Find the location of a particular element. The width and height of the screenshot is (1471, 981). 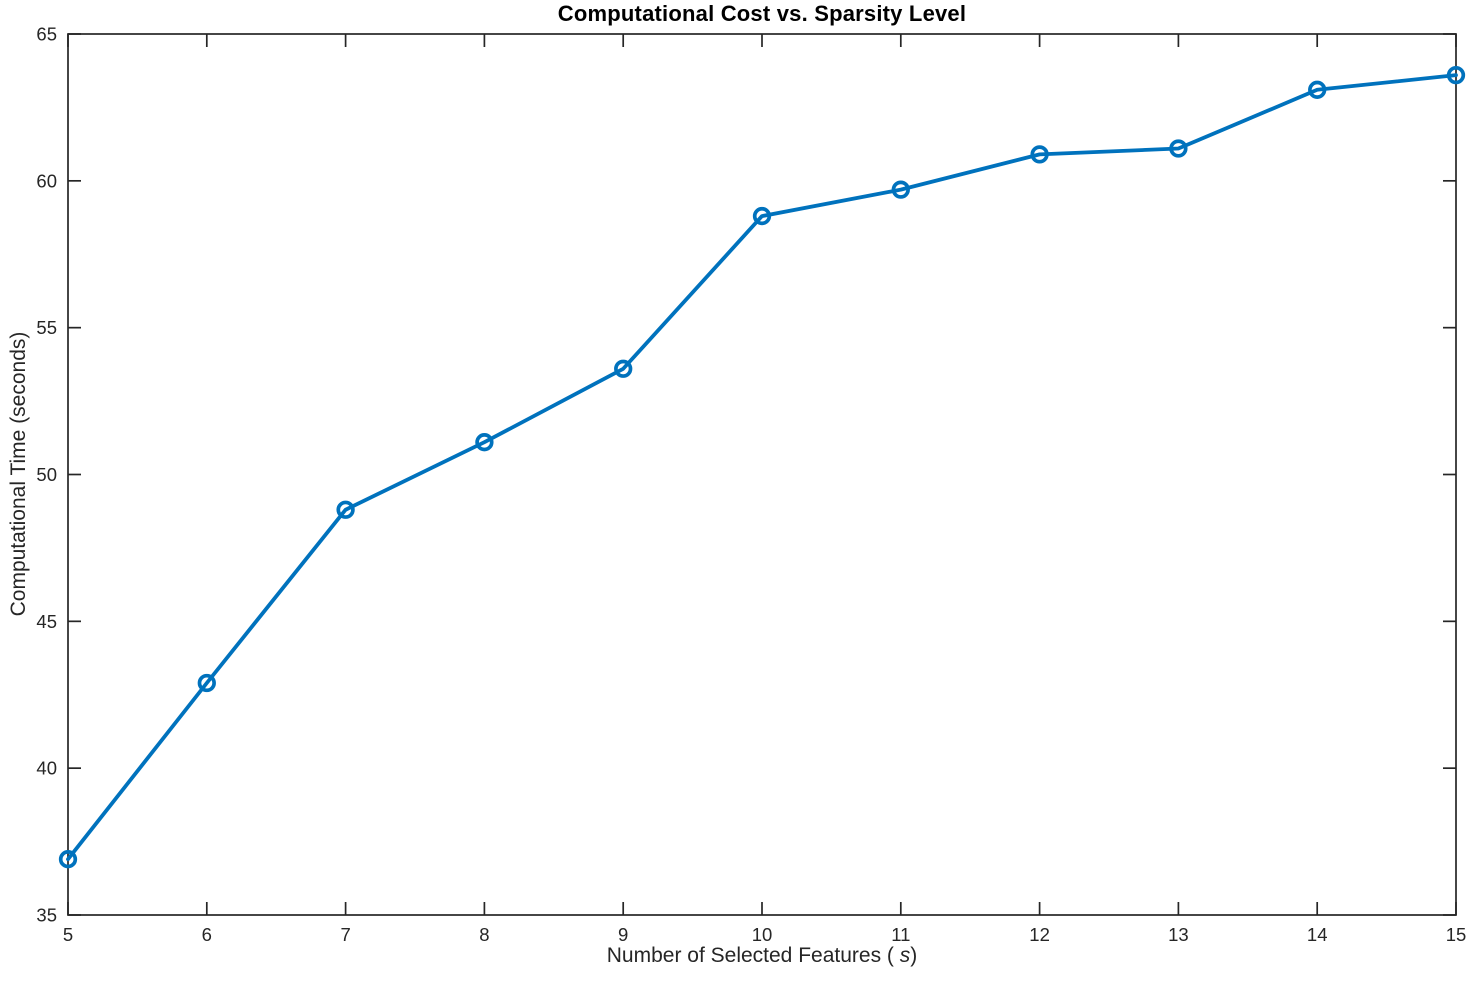

y-tick-label: 65 is located at coordinates (46, 33).